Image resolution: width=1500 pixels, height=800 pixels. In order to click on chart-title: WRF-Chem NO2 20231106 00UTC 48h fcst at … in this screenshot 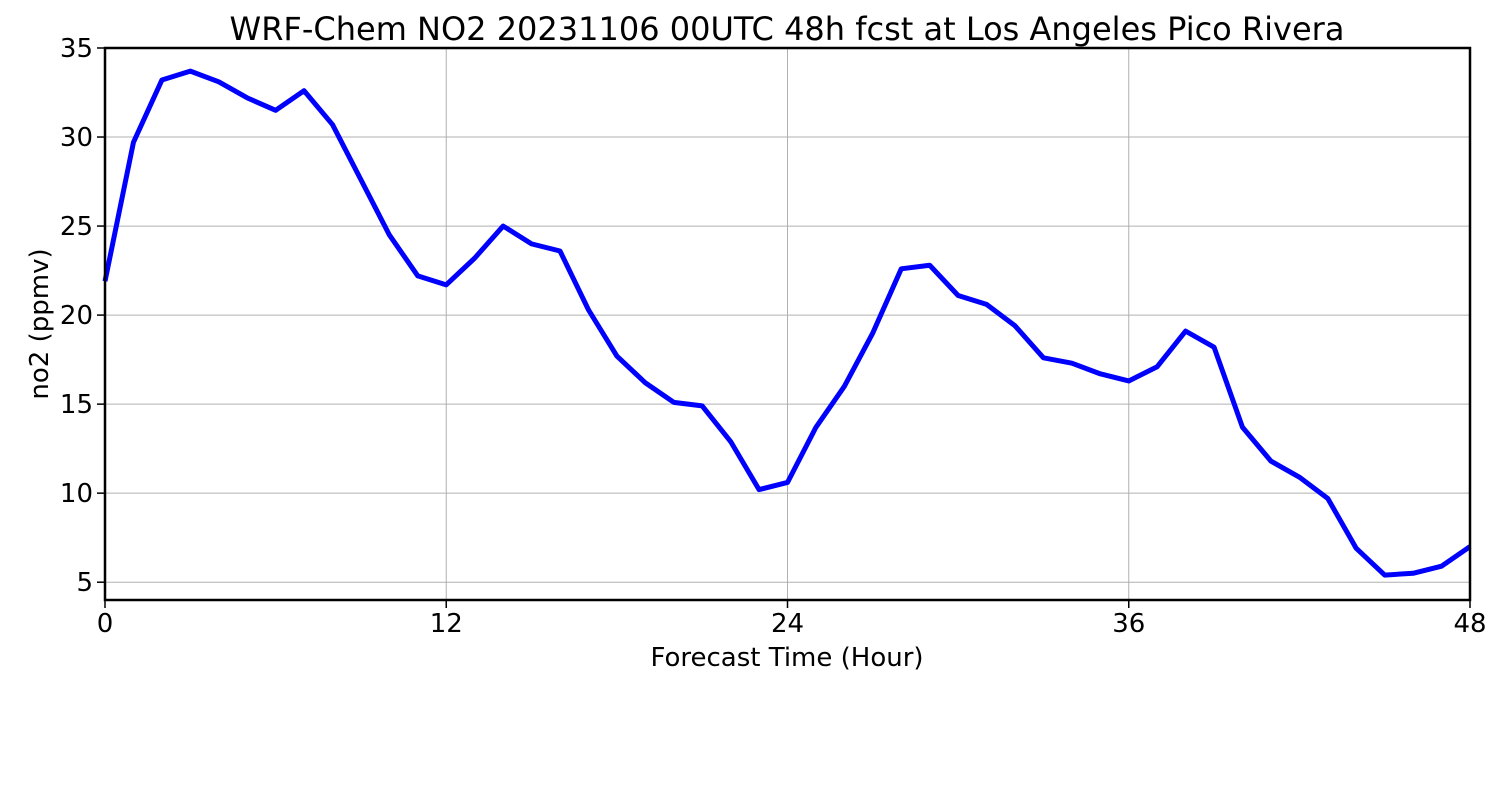, I will do `click(787, 29)`.